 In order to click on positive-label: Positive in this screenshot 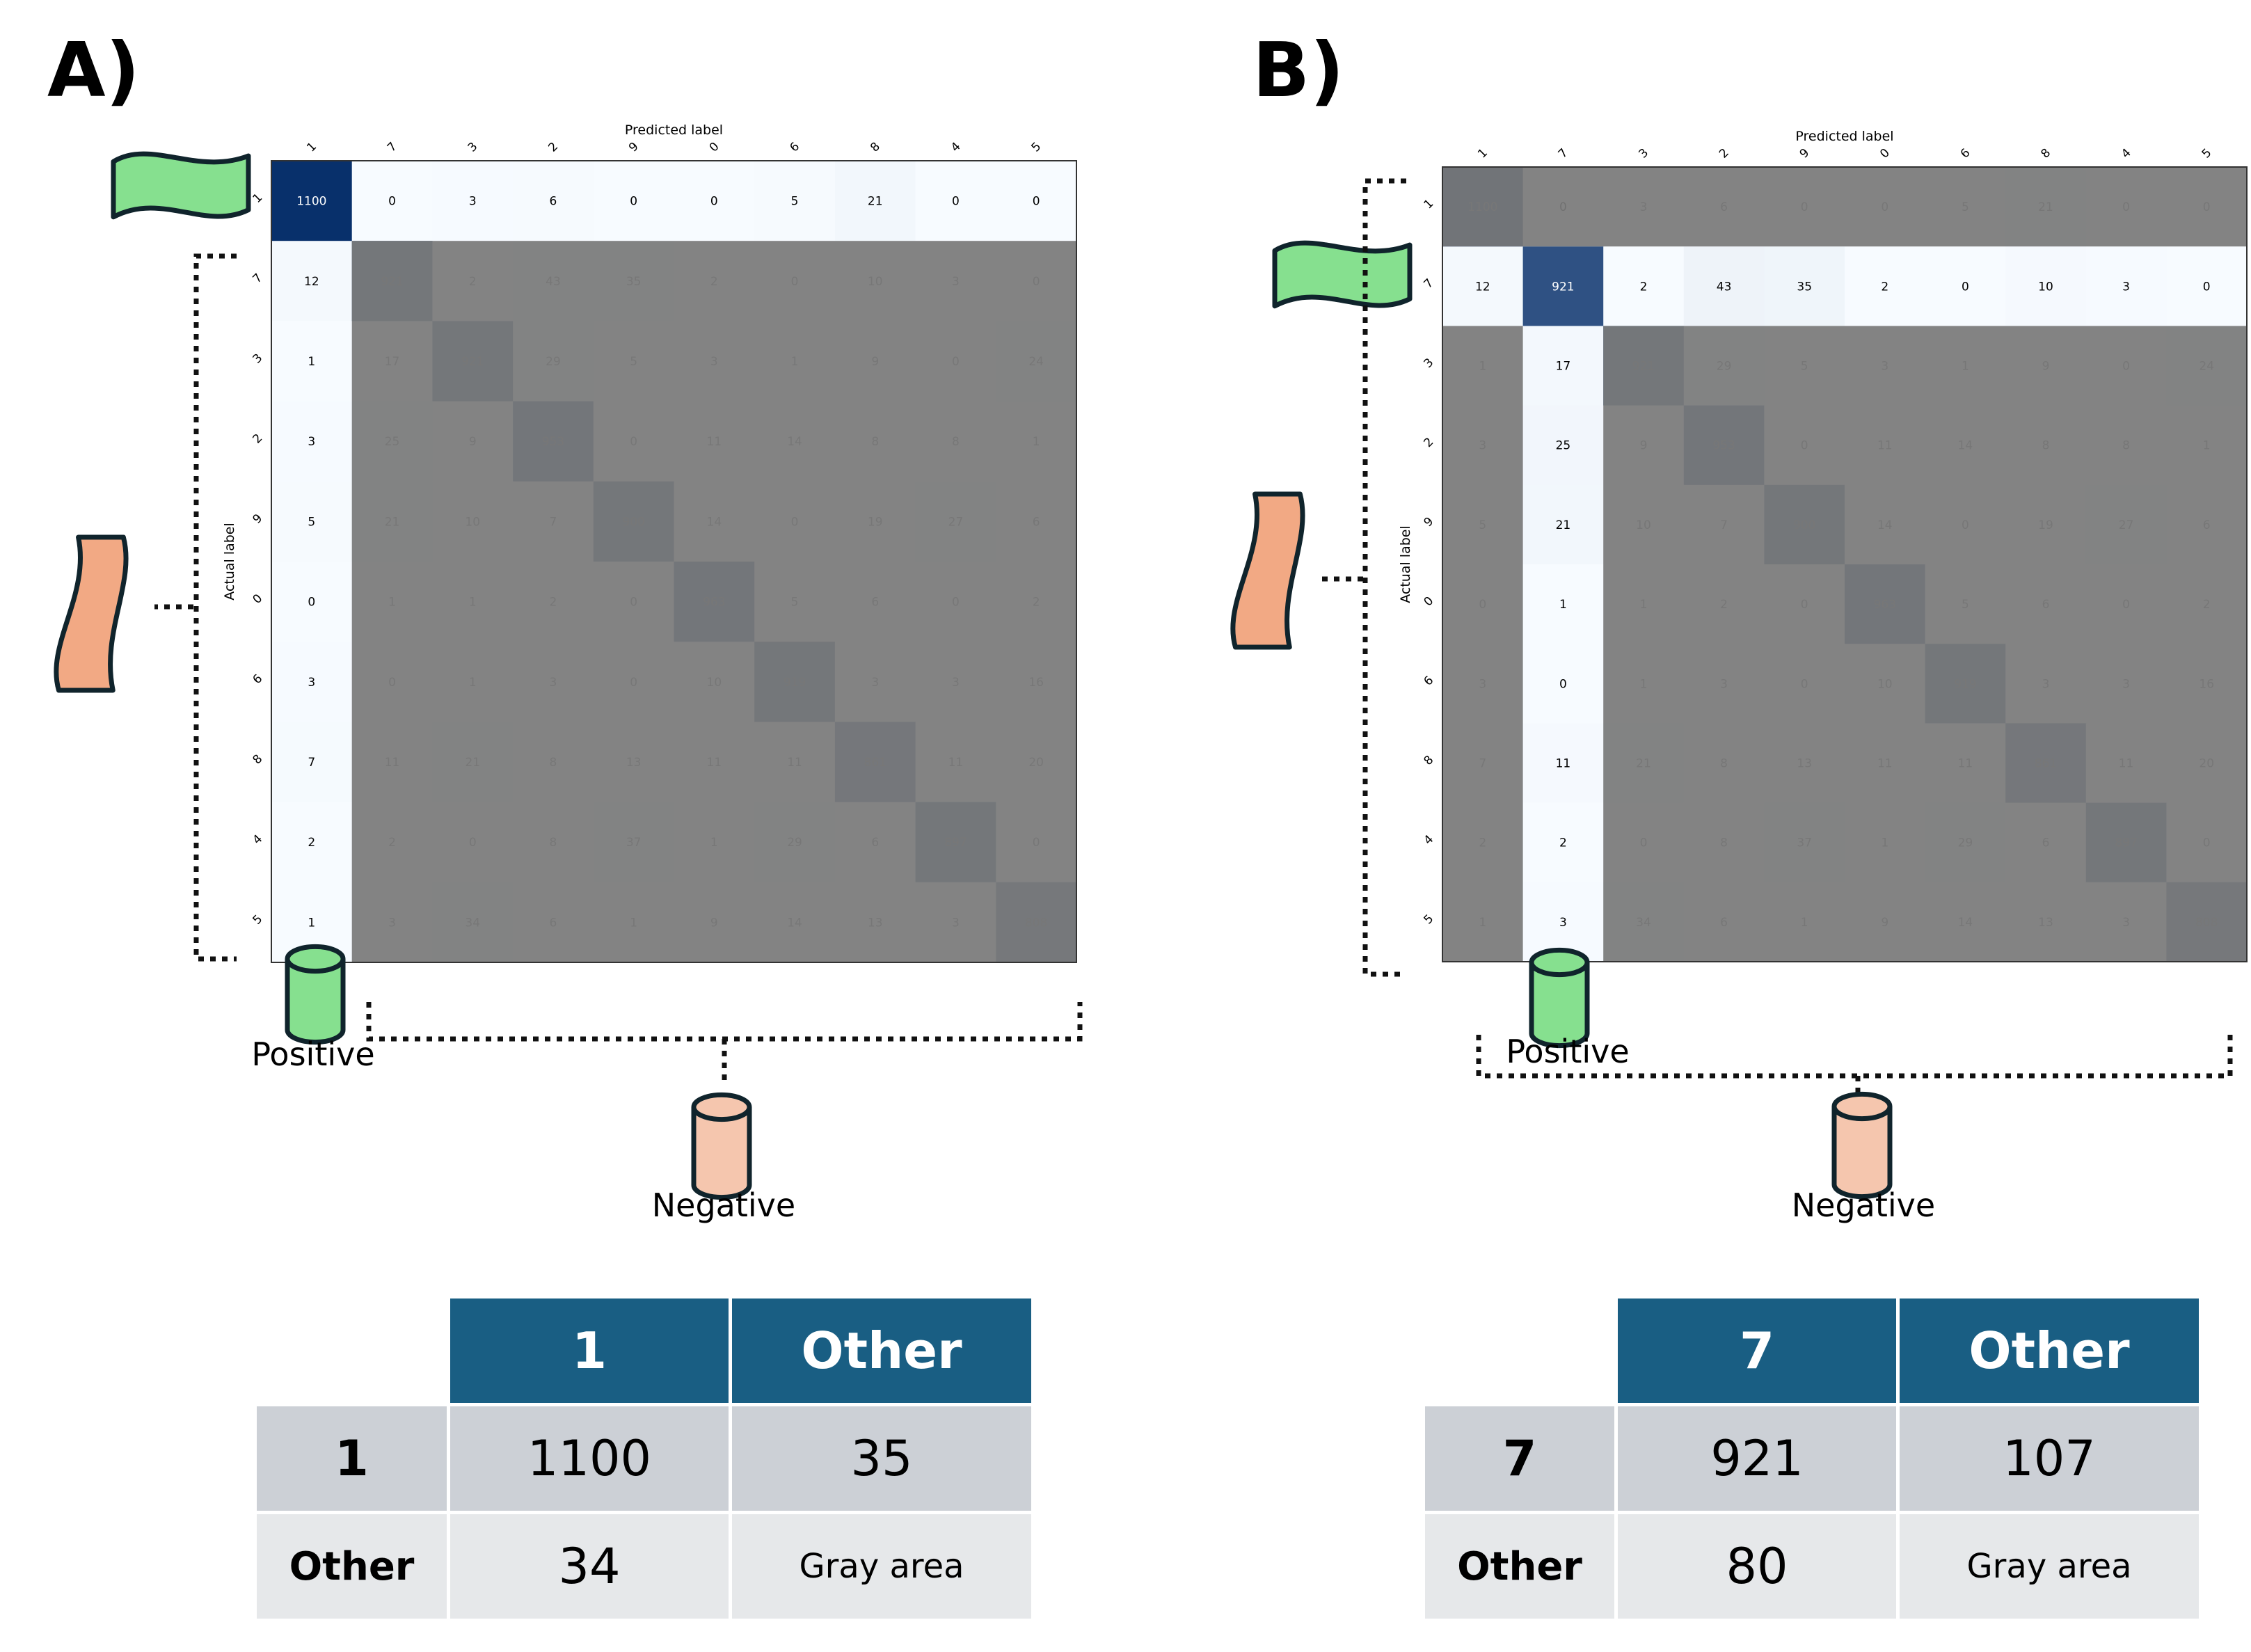, I will do `click(1568, 1051)`.